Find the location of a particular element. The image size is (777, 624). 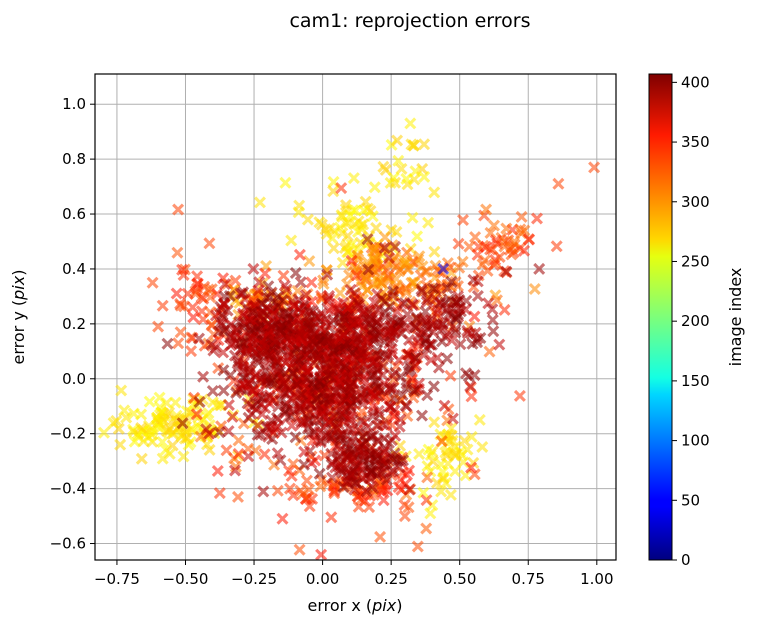

x-axis-label: error x (pix) is located at coordinates (355, 605).